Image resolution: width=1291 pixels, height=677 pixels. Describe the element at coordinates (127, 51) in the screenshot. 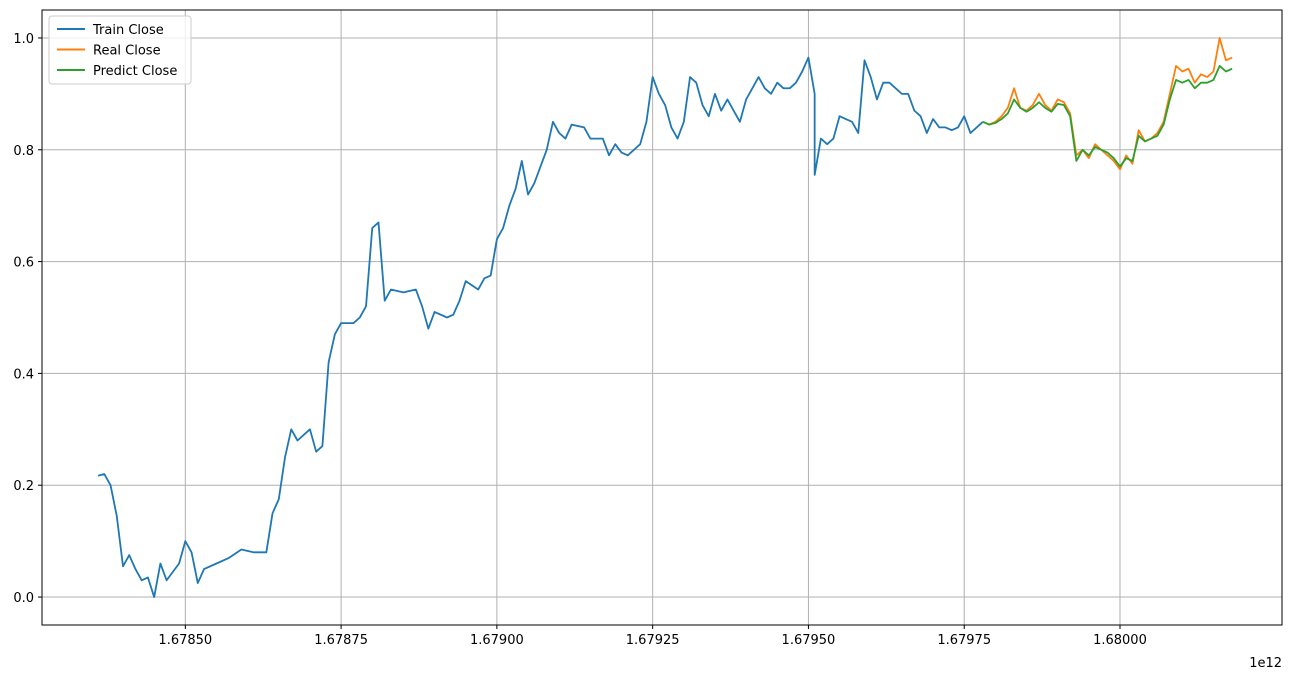

I see `legend-label: Real Close` at that location.